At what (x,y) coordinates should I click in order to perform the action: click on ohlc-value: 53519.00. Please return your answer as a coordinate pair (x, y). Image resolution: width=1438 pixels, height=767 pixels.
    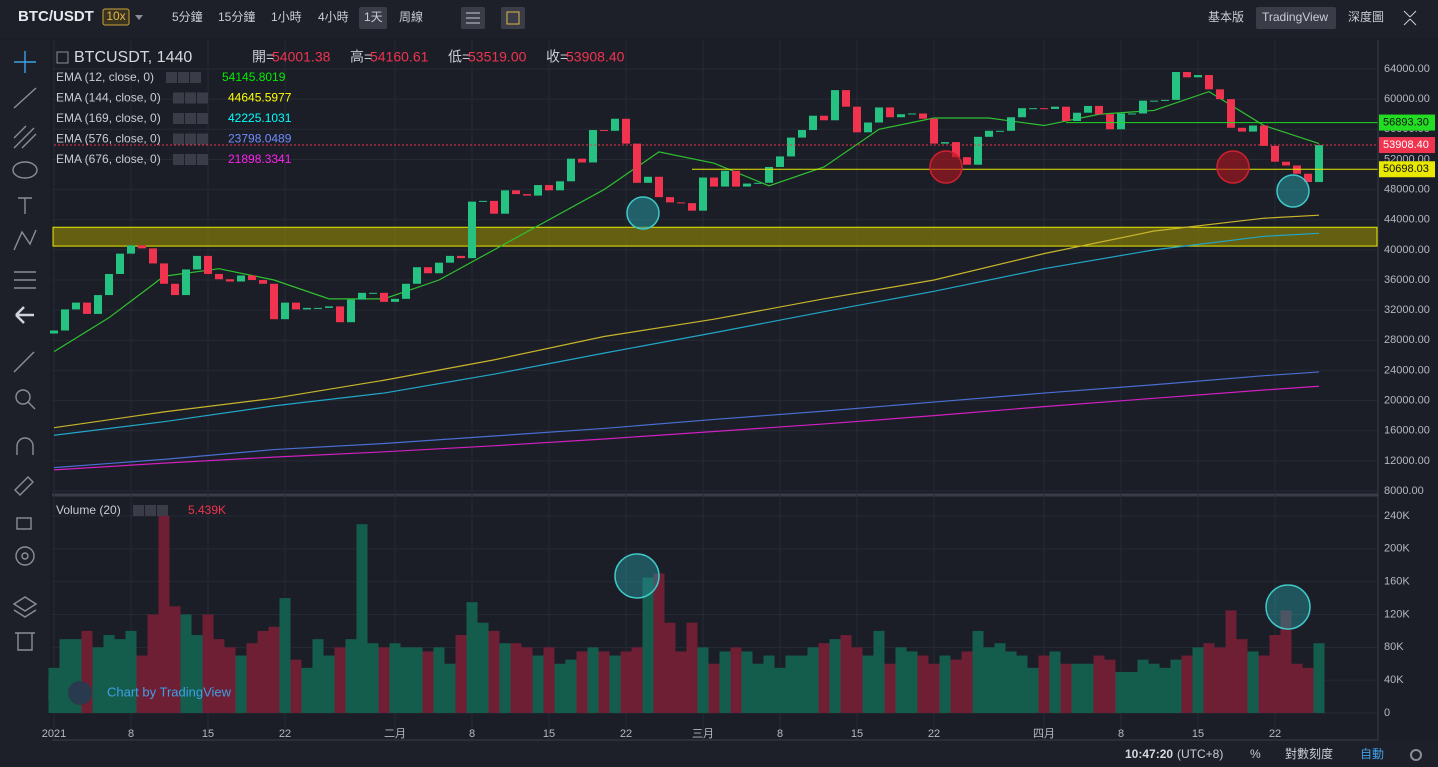
    Looking at the image, I should click on (497, 57).